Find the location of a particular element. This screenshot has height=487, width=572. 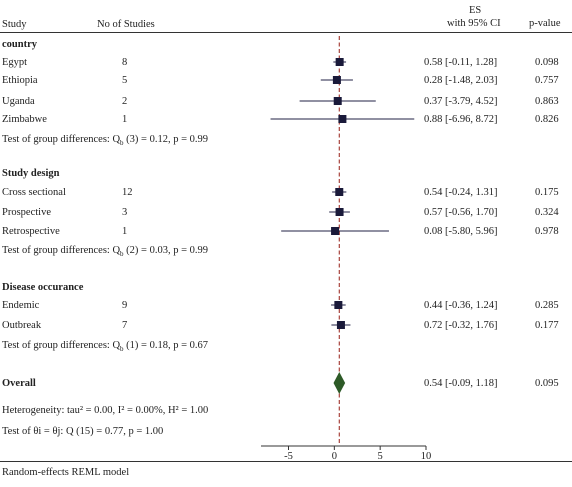

row-pvalue: 0.863 is located at coordinates (547, 101).